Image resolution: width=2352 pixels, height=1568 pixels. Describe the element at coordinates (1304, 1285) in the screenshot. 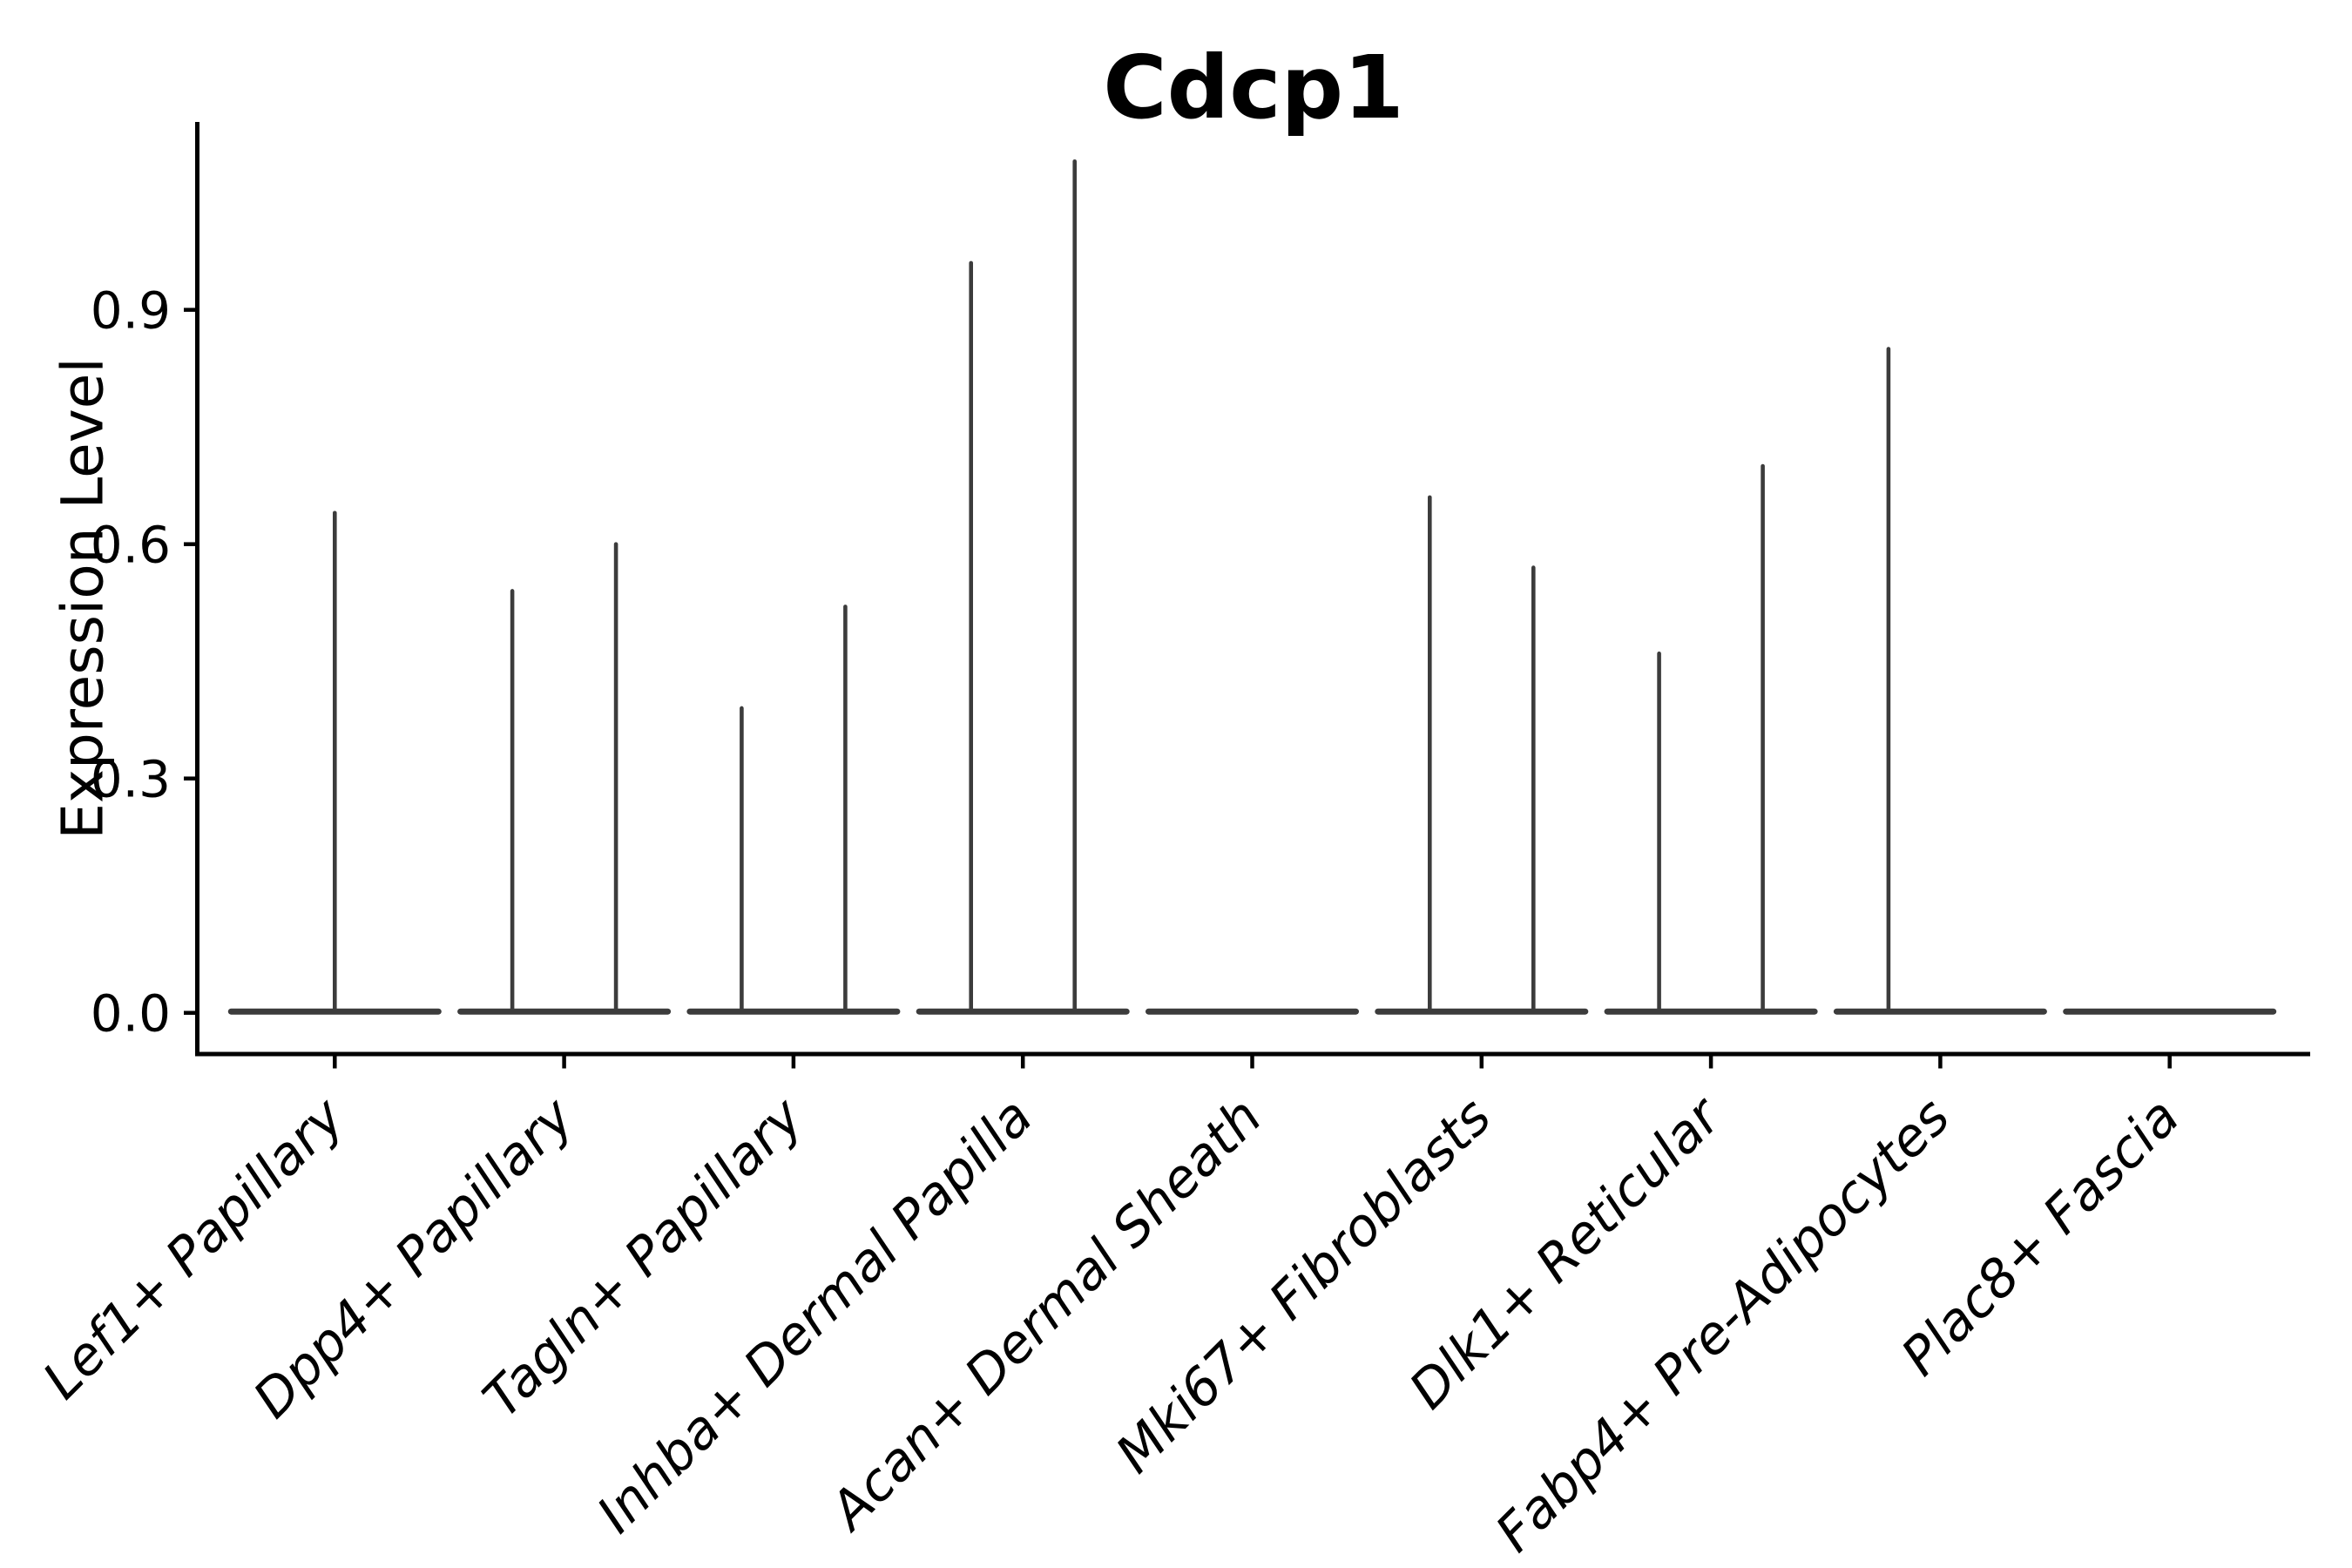

I see `x-tick-label: Mki67+ Fibroblasts` at that location.